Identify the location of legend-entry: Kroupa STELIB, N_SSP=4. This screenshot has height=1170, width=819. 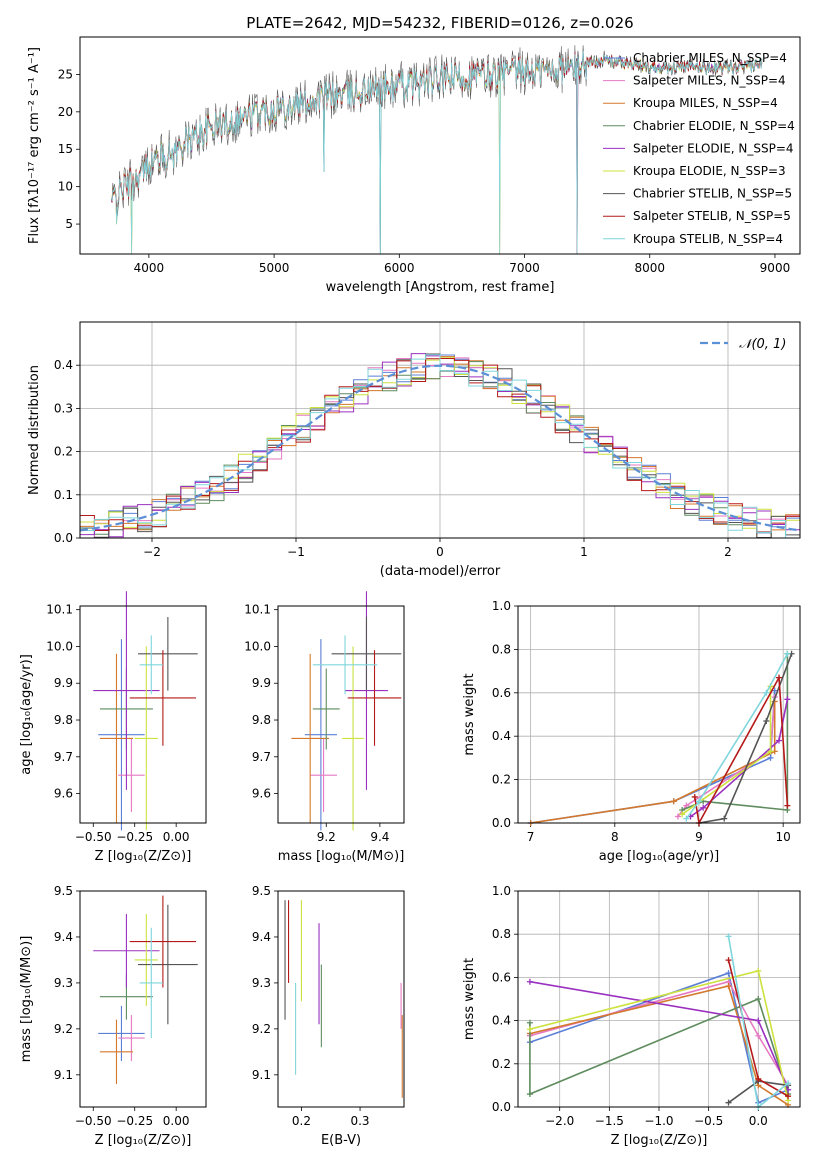
(708, 239).